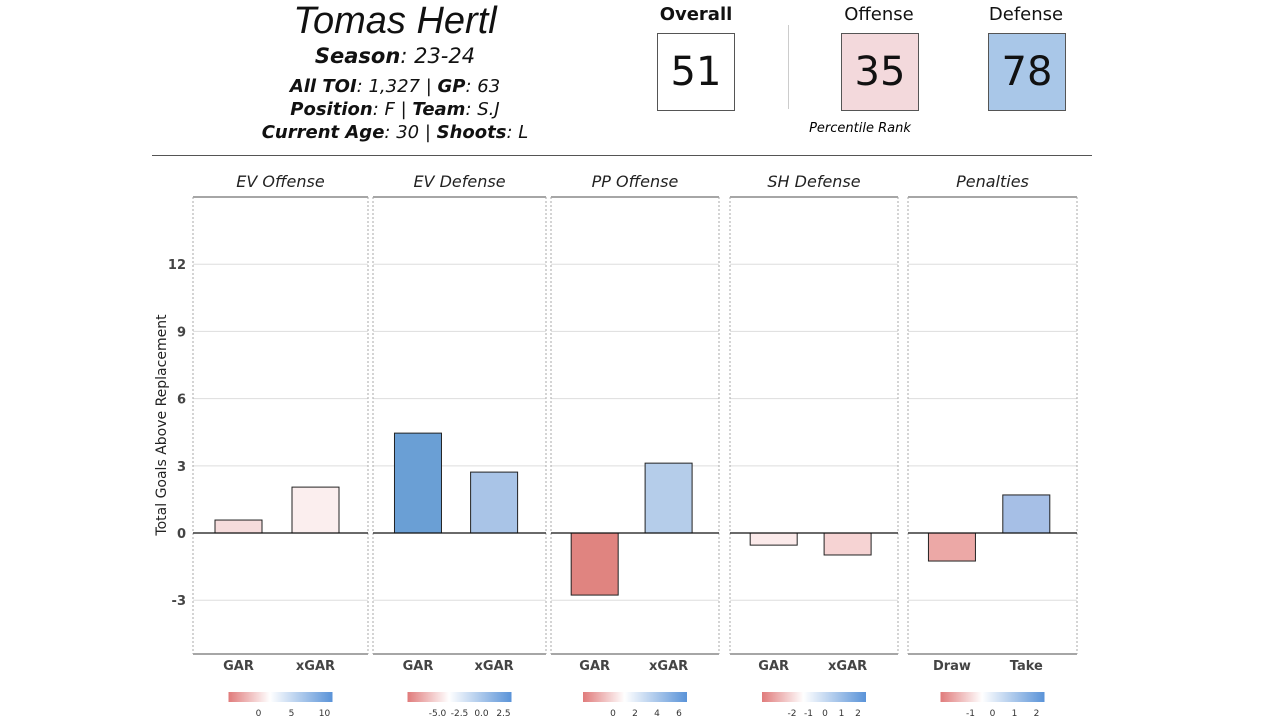 This screenshot has height=720, width=1280. I want to click on bar-draw, so click(951, 547).